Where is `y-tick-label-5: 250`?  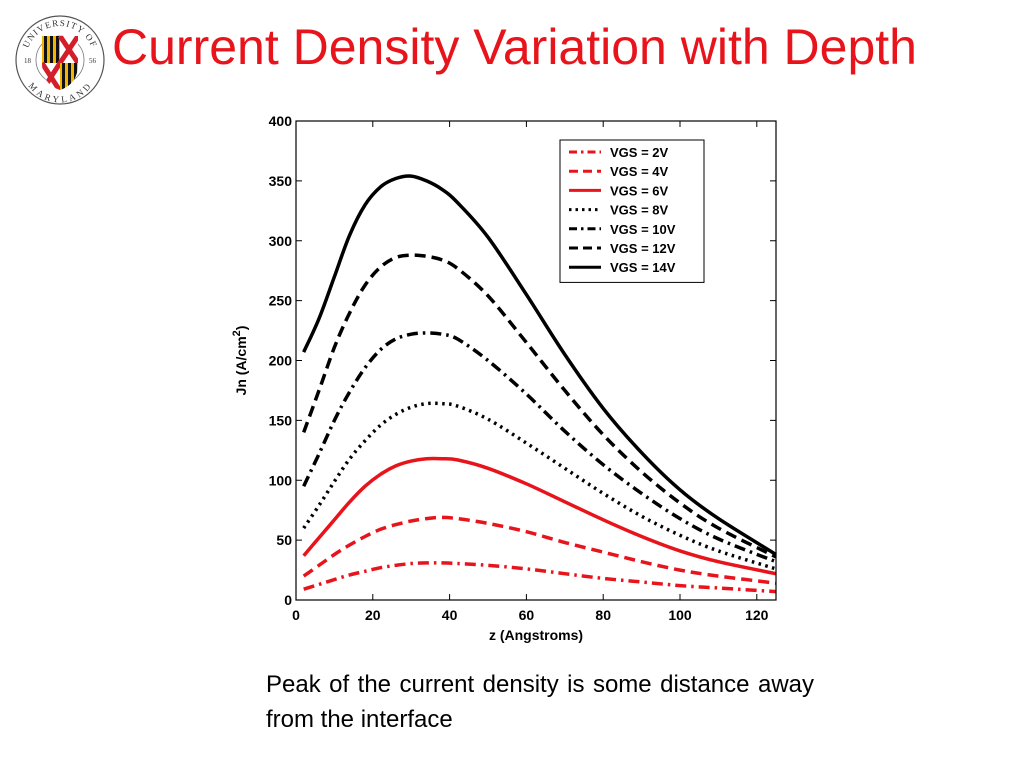 y-tick-label-5: 250 is located at coordinates (281, 301).